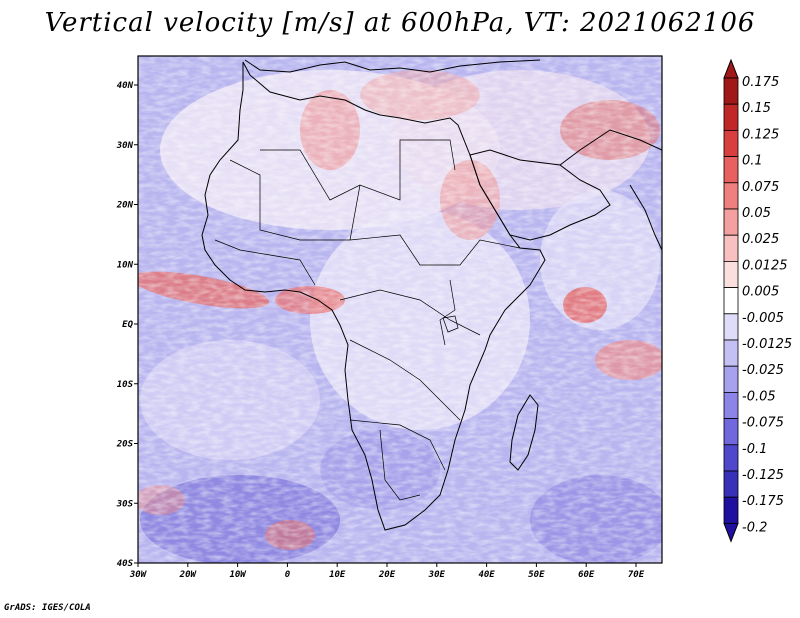 Image resolution: width=800 pixels, height=618 pixels. I want to click on lon-tick-label: 20W, so click(188, 575).